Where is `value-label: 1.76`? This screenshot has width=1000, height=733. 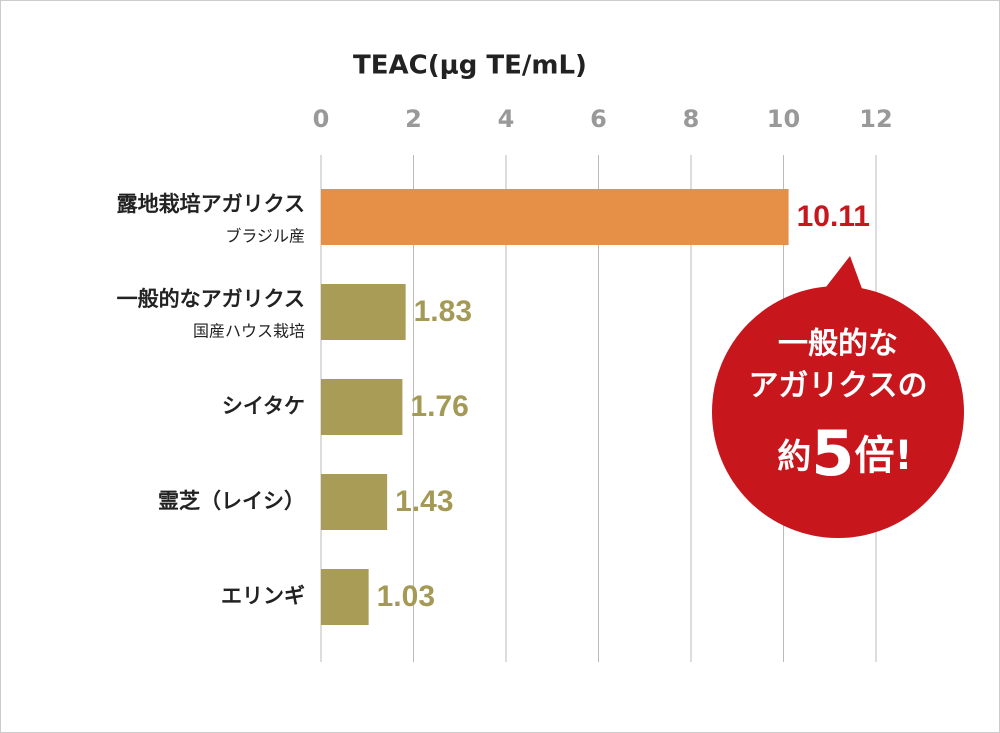 value-label: 1.76 is located at coordinates (439, 406).